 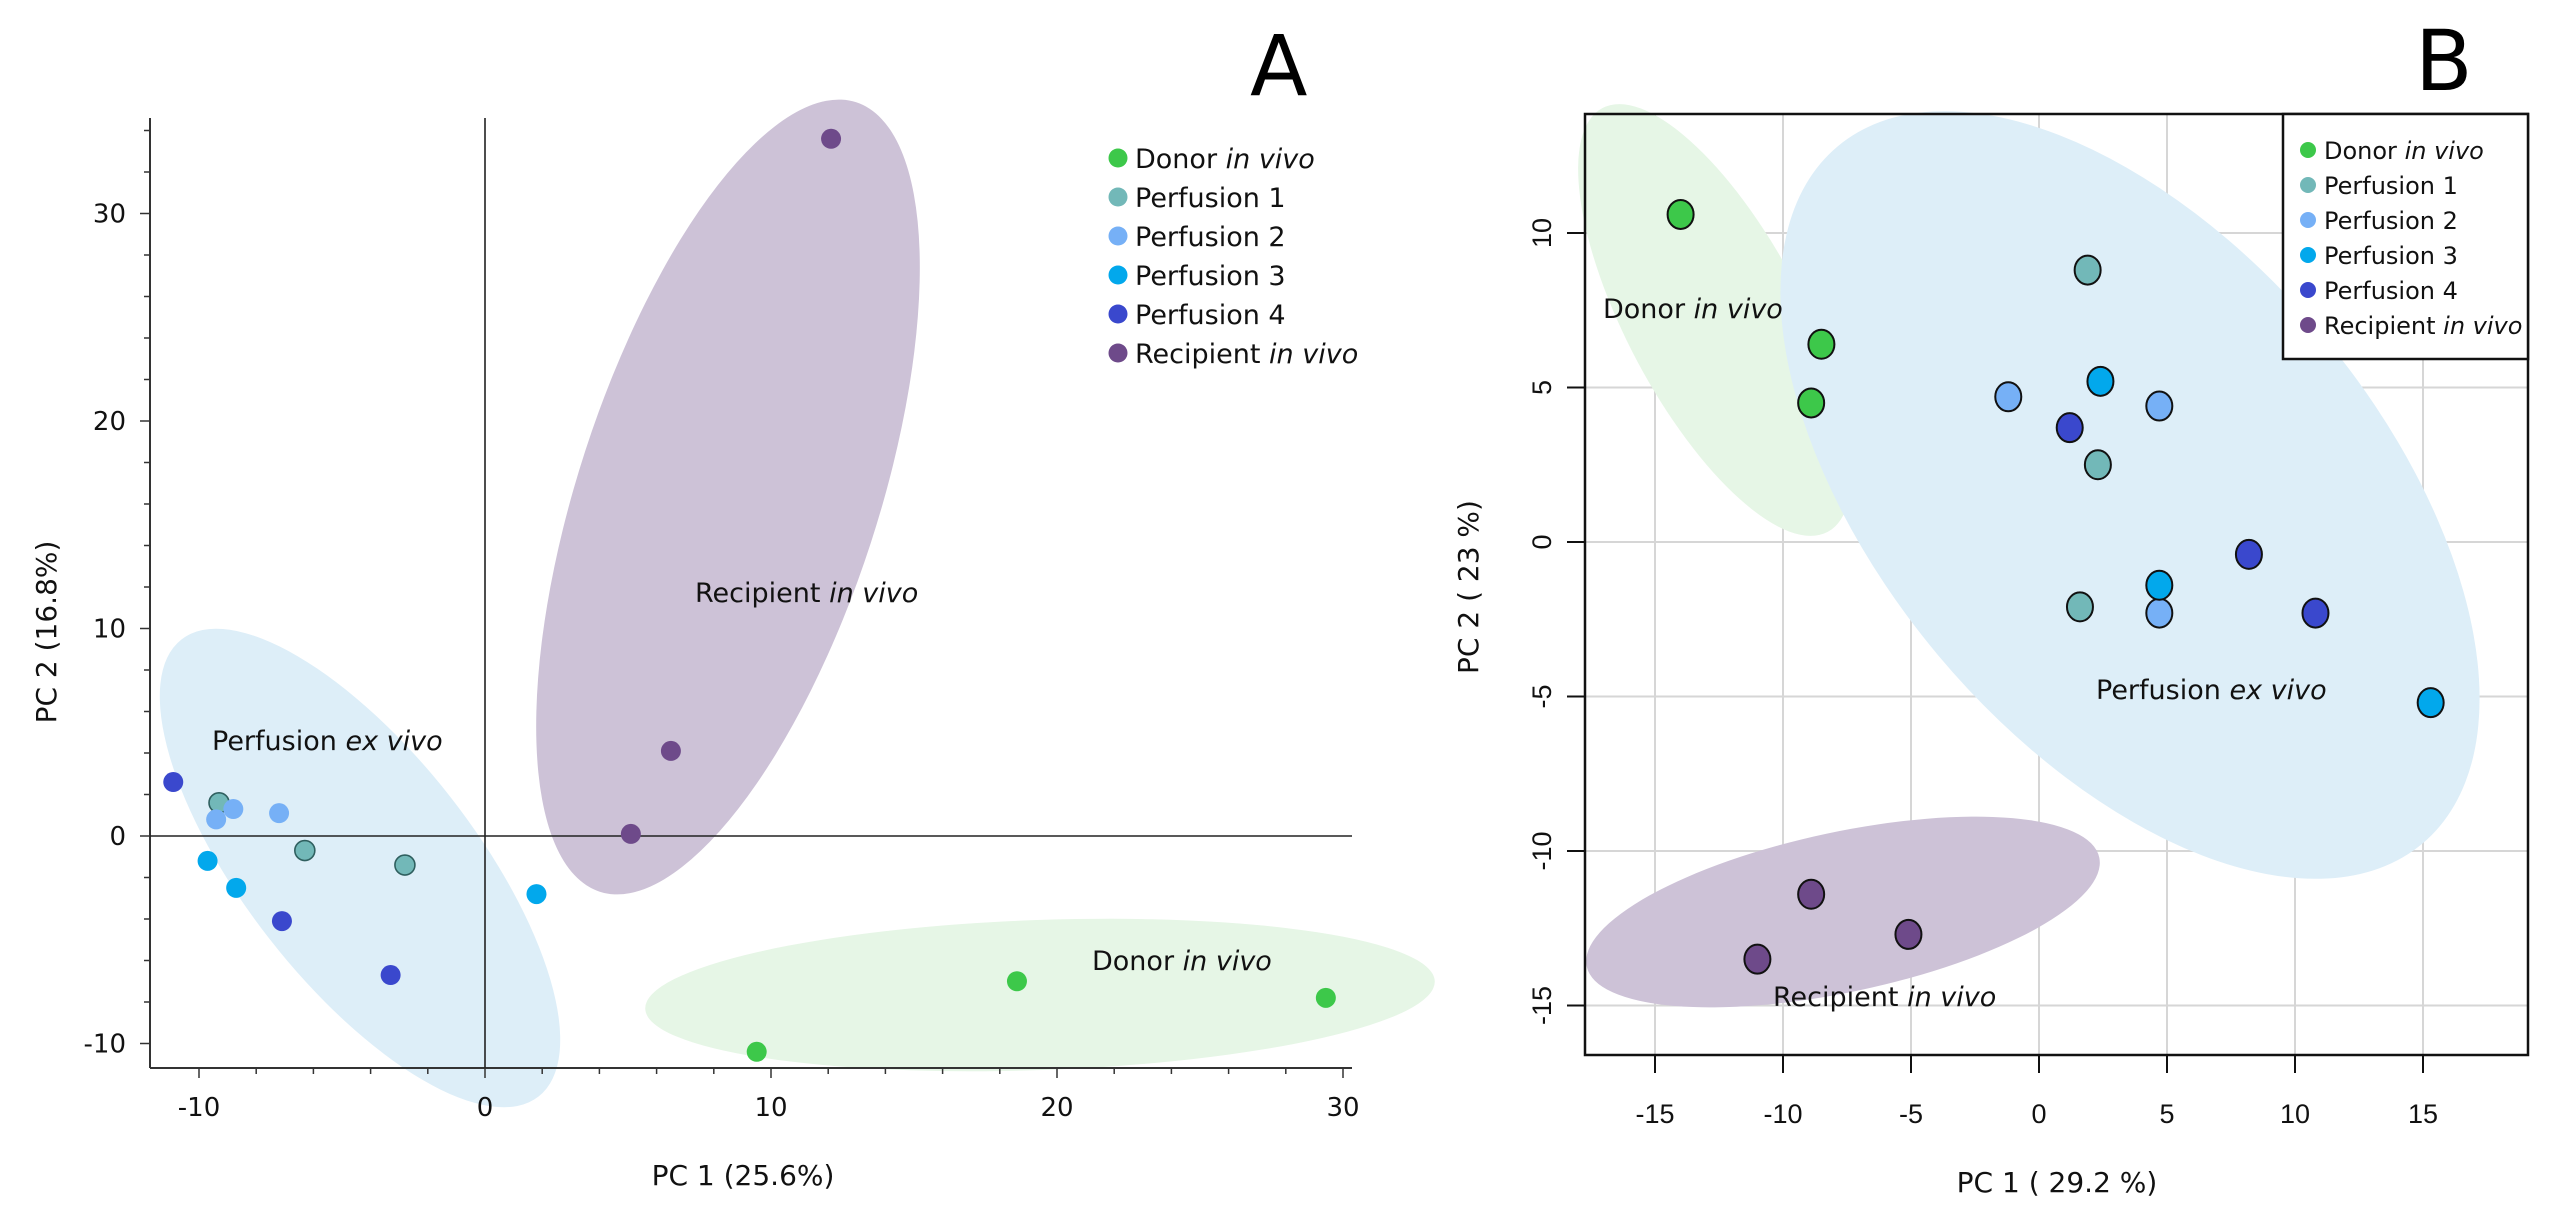 I want to click on panel-b-legend-item-donor: Donor in vivo, so click(x=2392, y=151).